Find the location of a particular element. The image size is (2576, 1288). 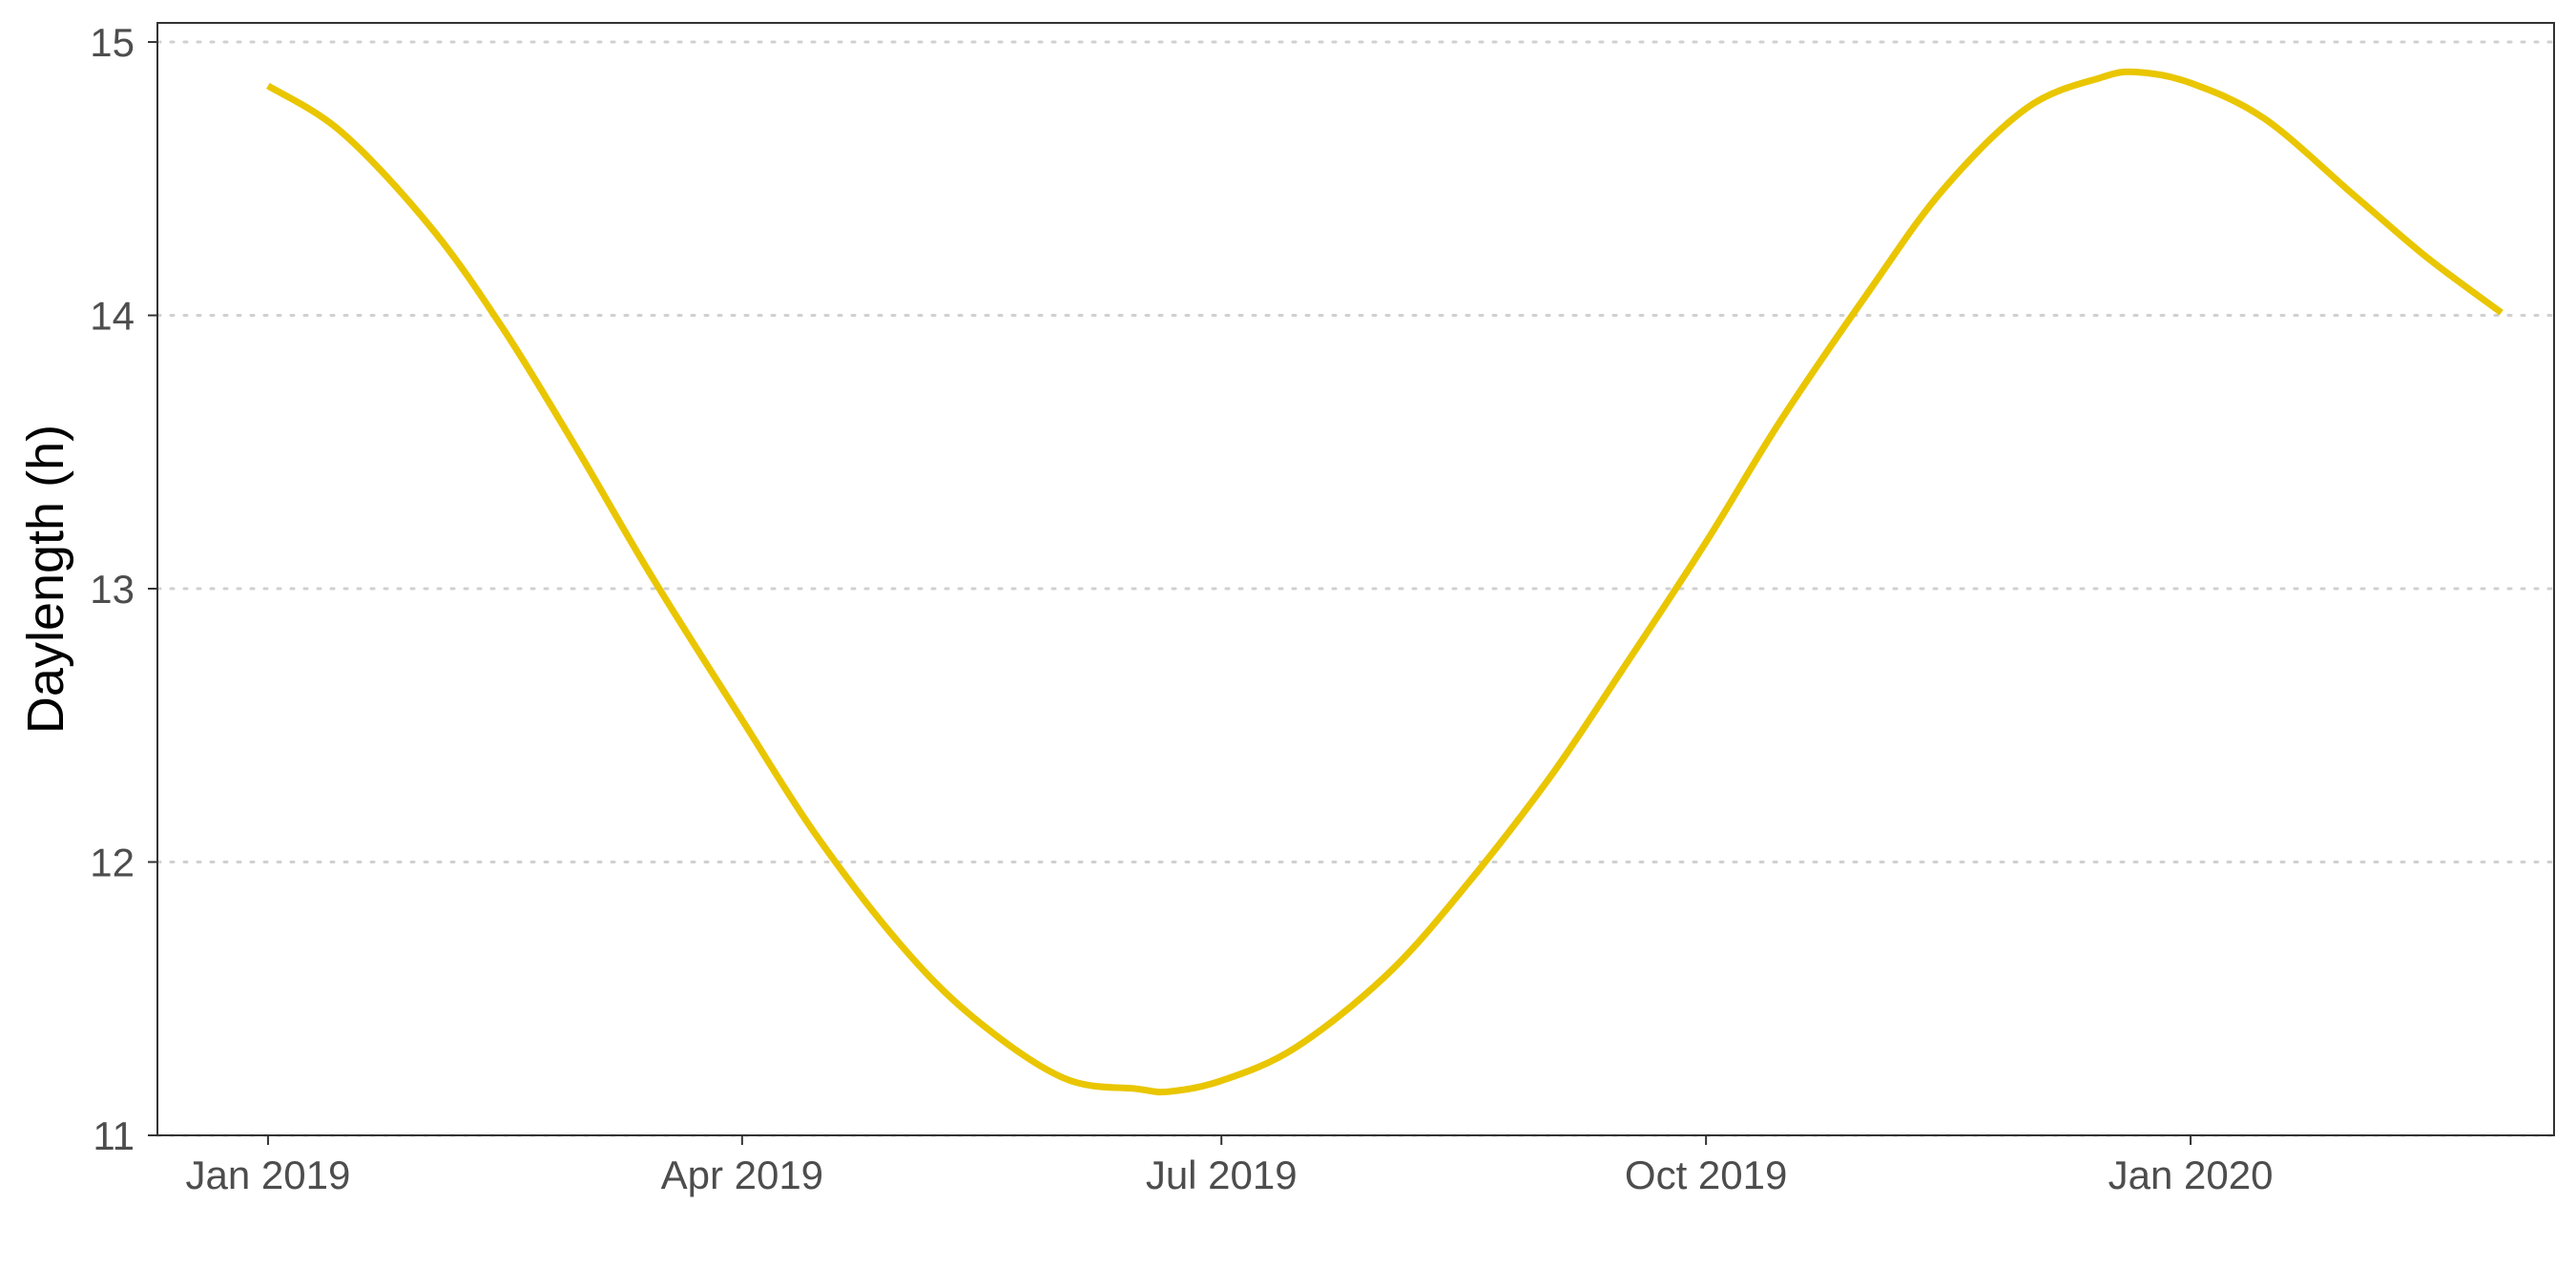

y-tick-label: 15 is located at coordinates (112, 42).